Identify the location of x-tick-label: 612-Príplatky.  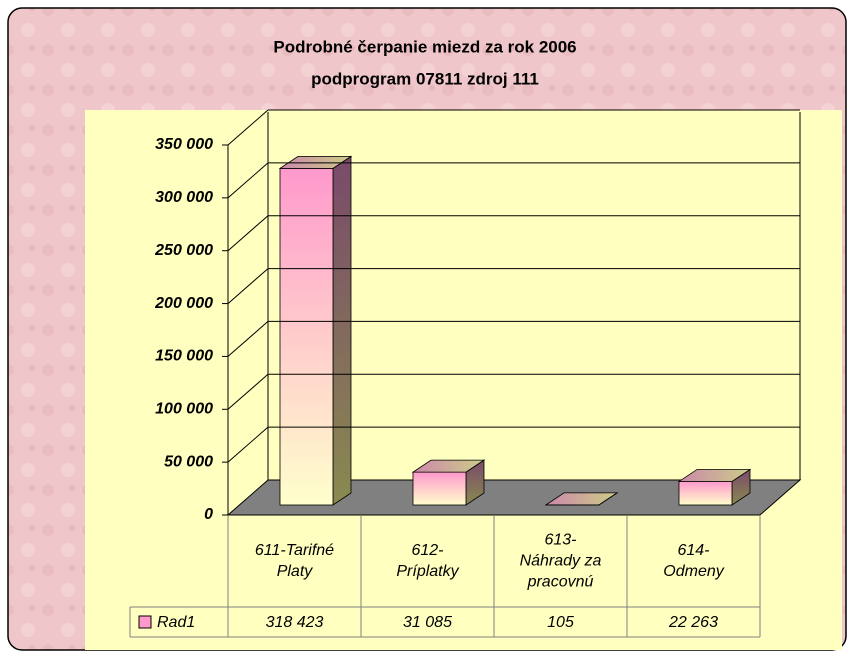
(427, 561).